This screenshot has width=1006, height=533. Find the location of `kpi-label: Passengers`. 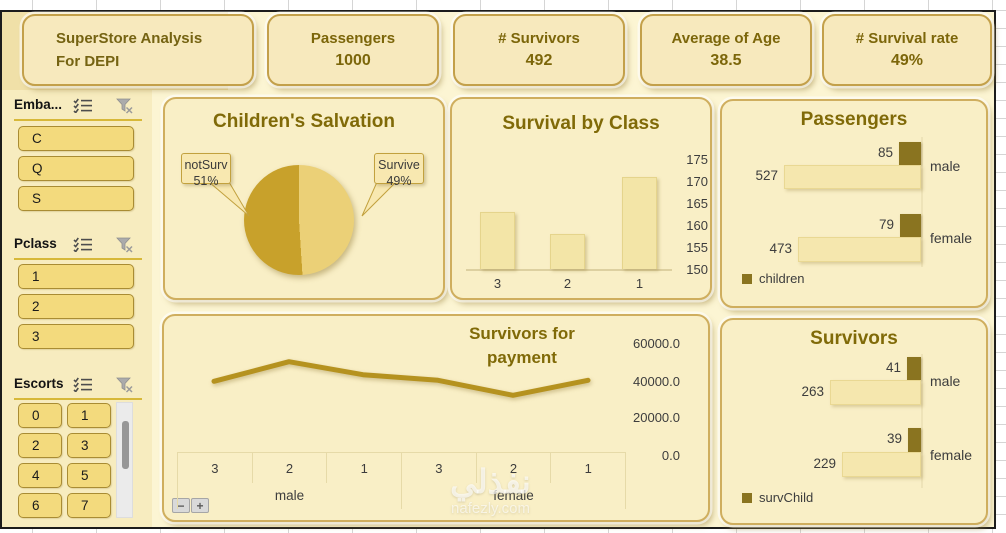

kpi-label: Passengers is located at coordinates (353, 38).